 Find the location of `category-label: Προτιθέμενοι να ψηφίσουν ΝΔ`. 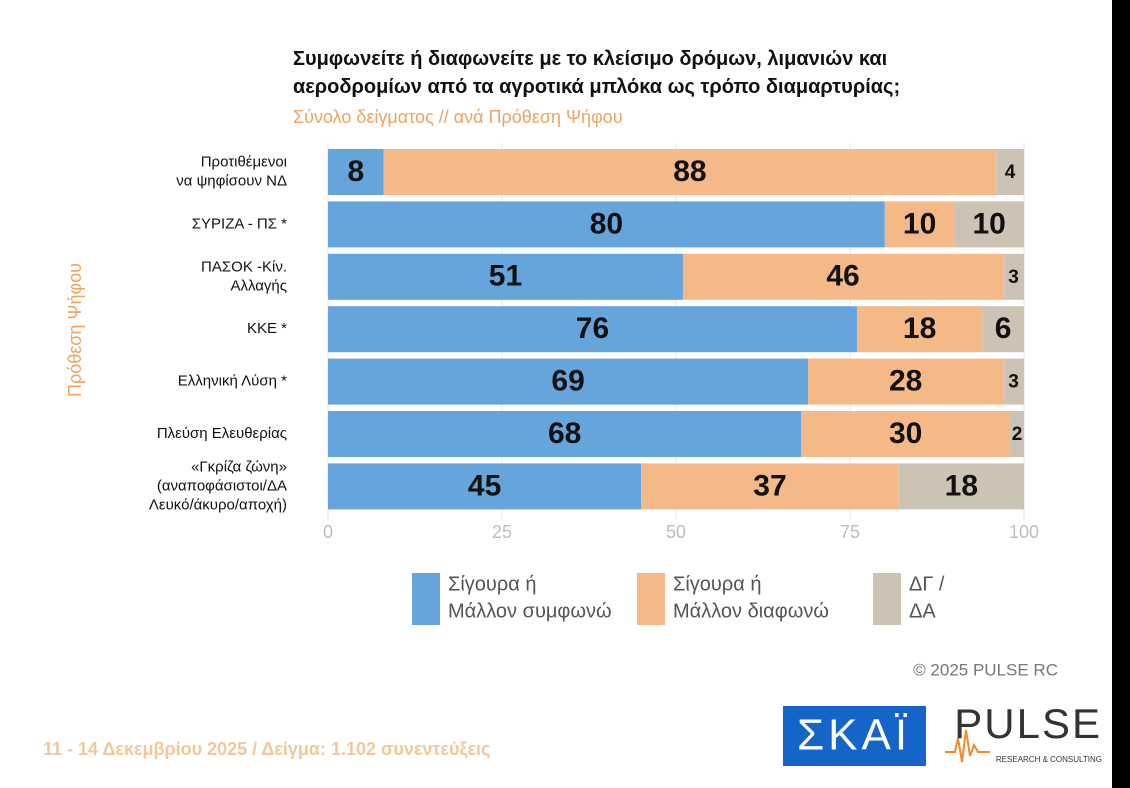

category-label: Προτιθέμενοι να ψηφίσουν ΝΔ is located at coordinates (231, 171).